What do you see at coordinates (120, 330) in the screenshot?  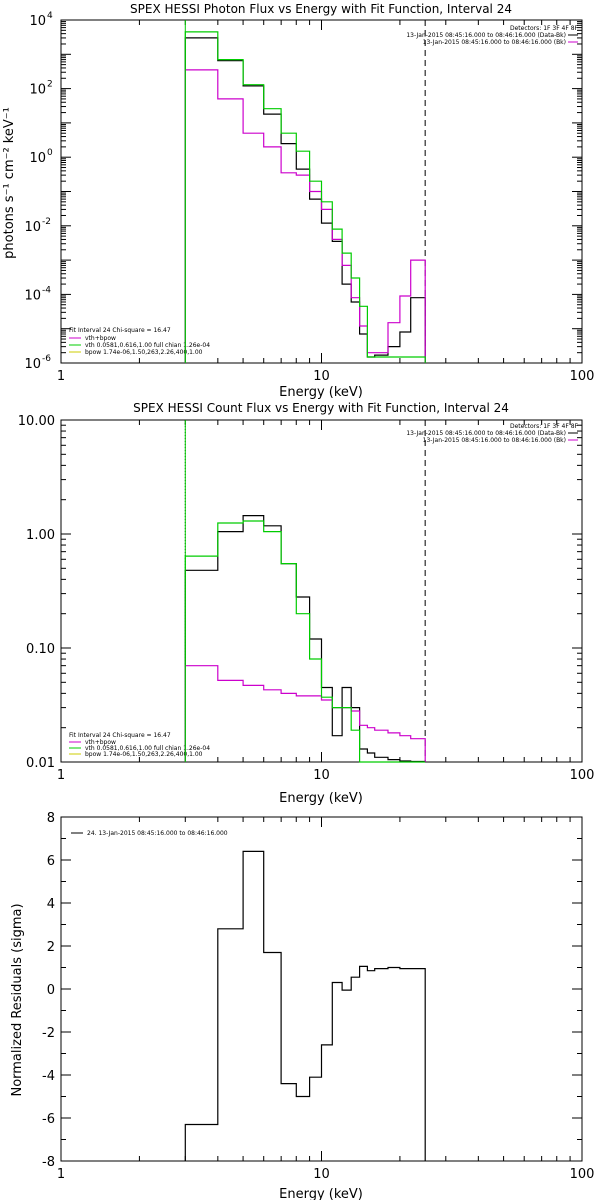 I see `photon-legend-fit: Fit Interval 24 Chi-square = 16.47` at bounding box center [120, 330].